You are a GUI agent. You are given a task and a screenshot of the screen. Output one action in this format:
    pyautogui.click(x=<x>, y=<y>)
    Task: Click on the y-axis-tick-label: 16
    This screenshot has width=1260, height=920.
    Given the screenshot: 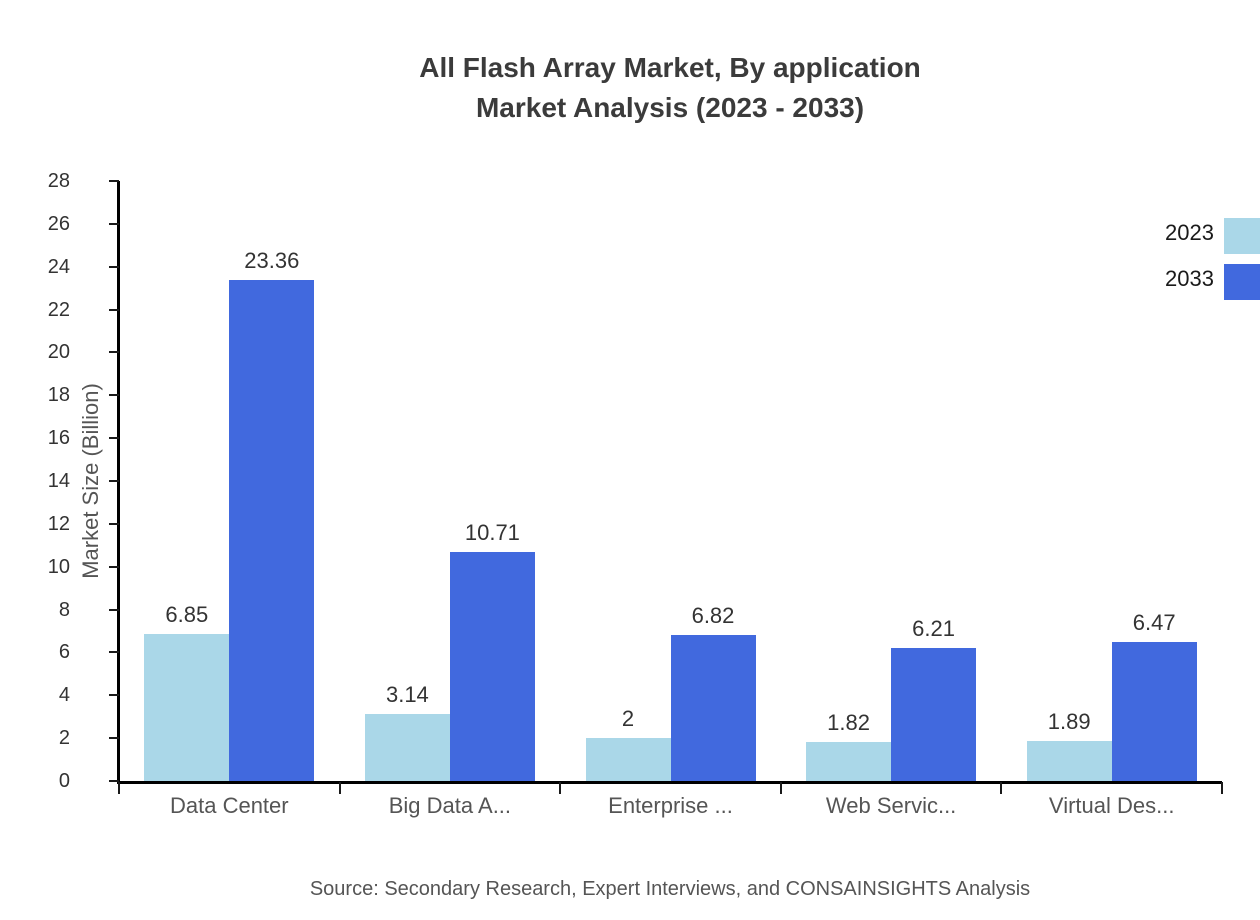 What is the action you would take?
    pyautogui.click(x=58, y=438)
    